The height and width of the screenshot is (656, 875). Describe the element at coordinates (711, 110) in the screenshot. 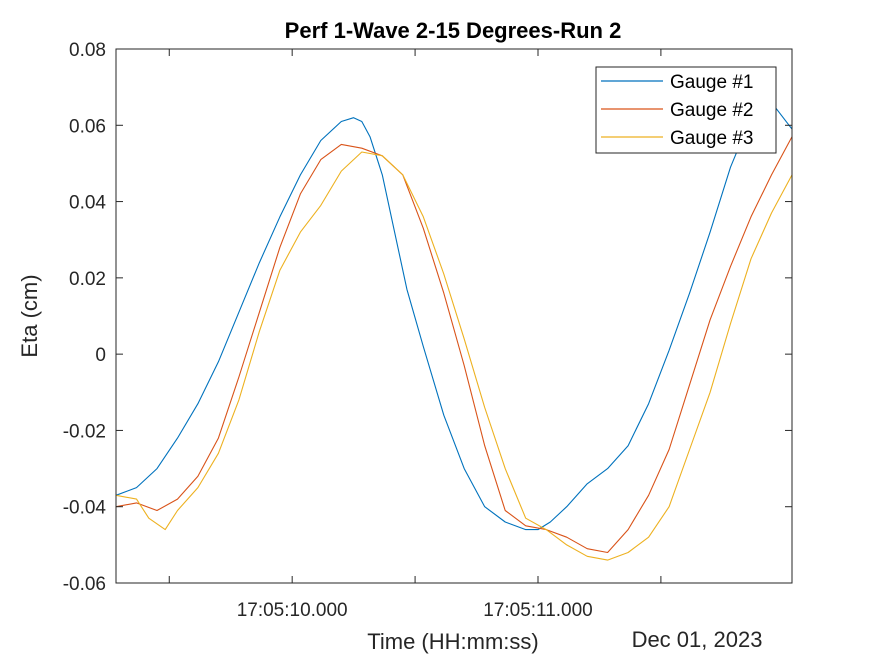

I see `legend-label-gauge-2: Gauge #2` at that location.